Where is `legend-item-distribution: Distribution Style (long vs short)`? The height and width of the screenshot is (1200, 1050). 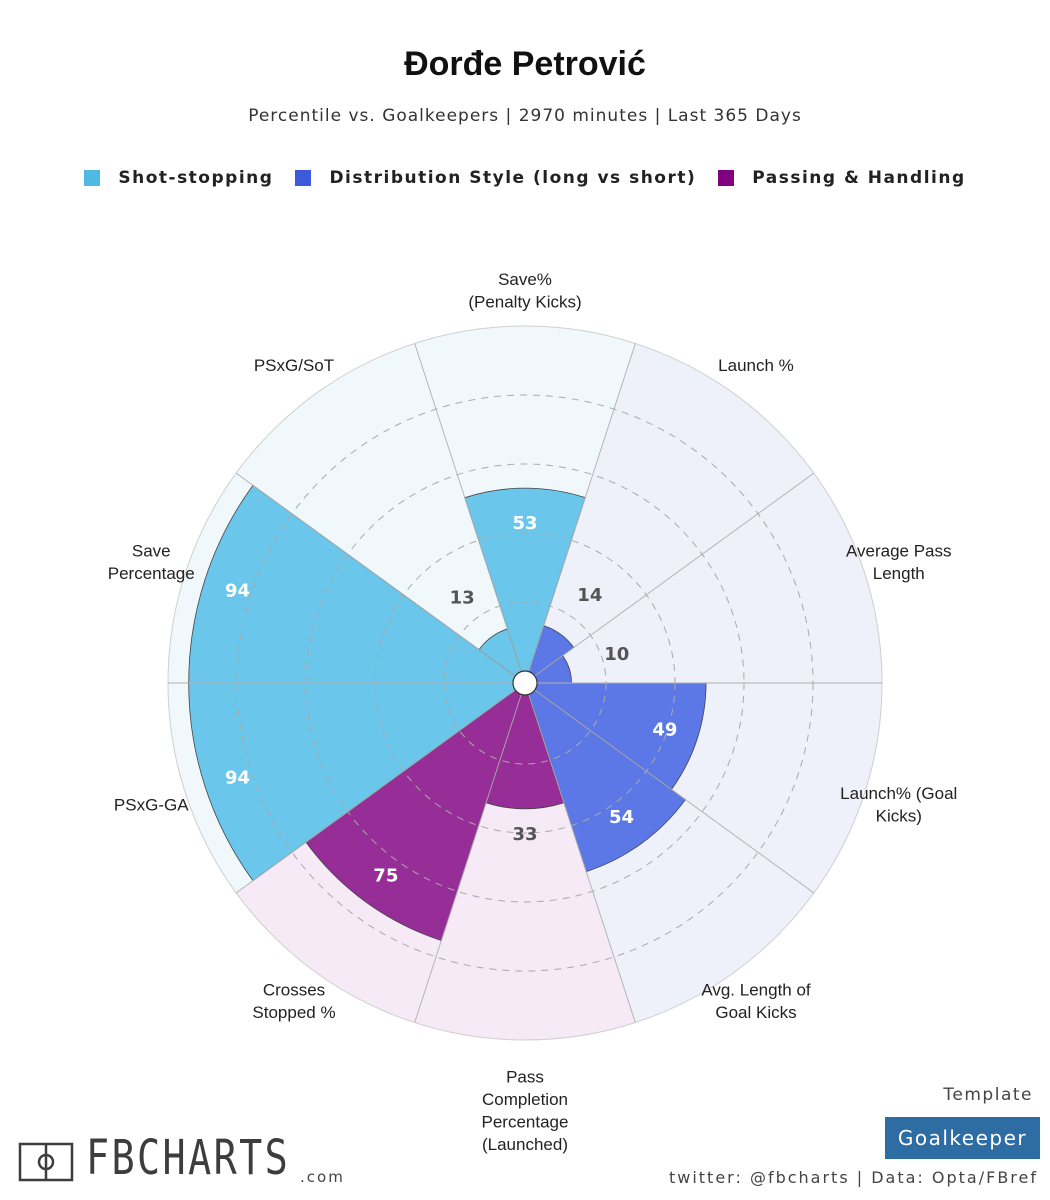
legend-item-distribution: Distribution Style (long vs short) is located at coordinates (495, 178).